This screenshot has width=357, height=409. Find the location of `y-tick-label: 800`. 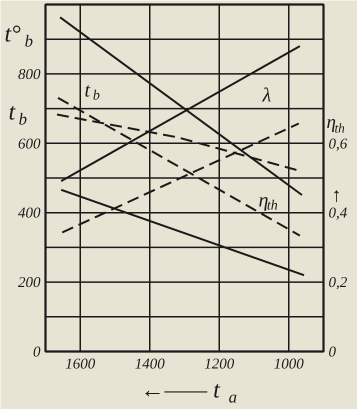

y-tick-label: 800 is located at coordinates (29, 74).